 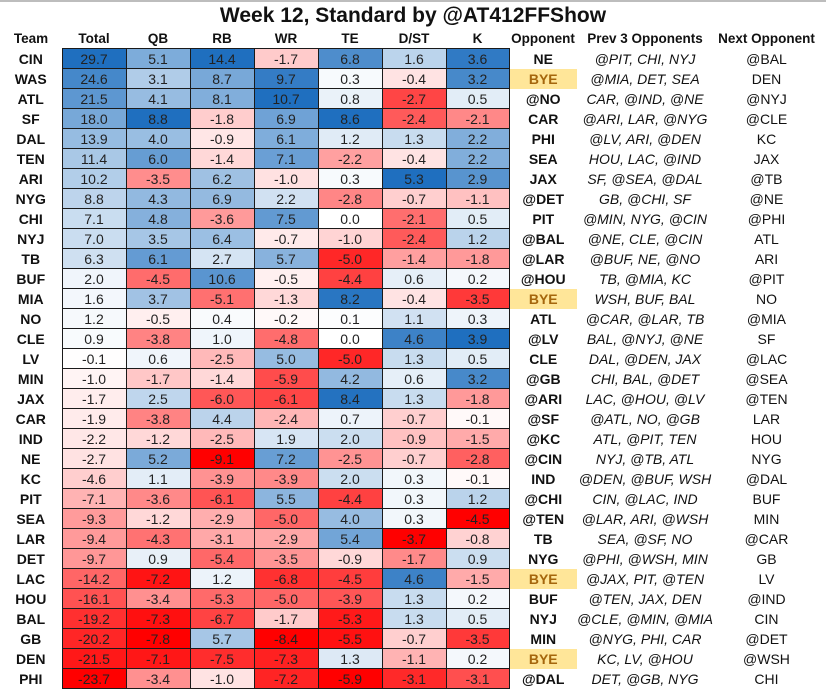 What do you see at coordinates (158, 498) in the screenshot?
I see `heat-cell-qb: -3.6` at bounding box center [158, 498].